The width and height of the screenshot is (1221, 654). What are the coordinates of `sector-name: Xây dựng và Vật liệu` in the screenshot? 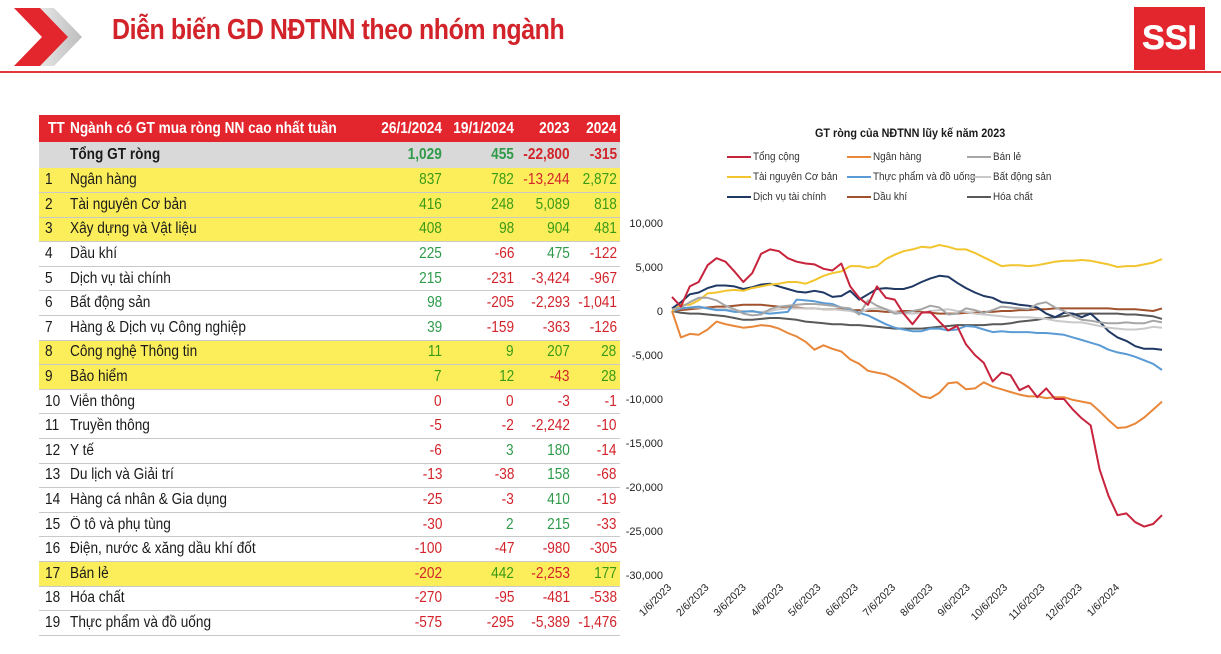 It's located at (220, 230).